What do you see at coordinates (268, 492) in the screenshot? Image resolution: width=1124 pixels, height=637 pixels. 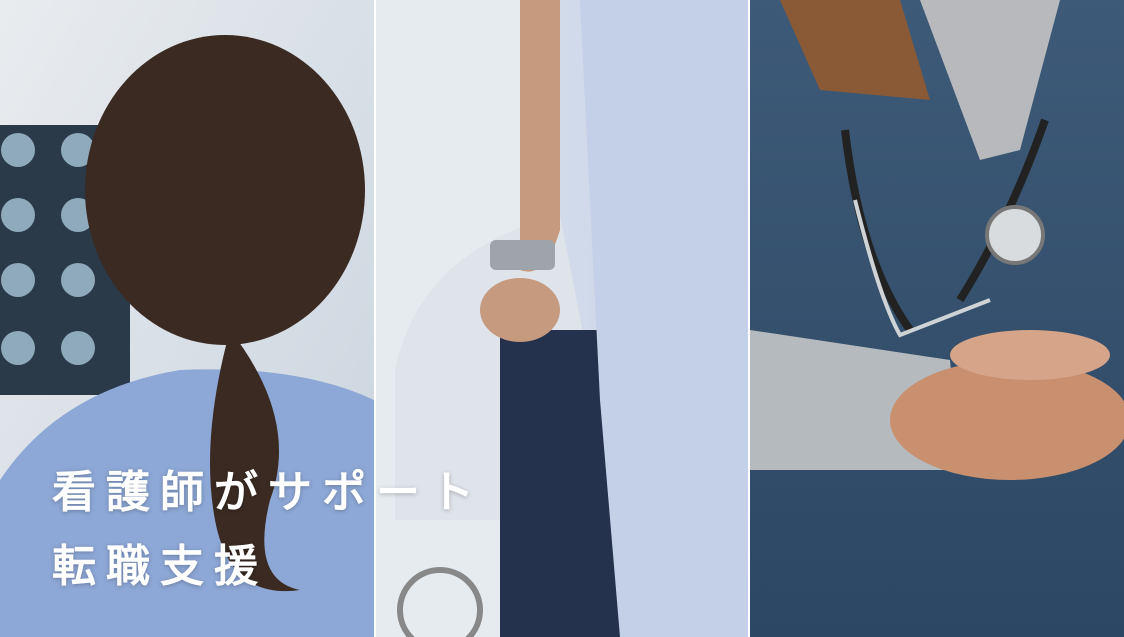 I see `hero-line: 看護師がサポート` at bounding box center [268, 492].